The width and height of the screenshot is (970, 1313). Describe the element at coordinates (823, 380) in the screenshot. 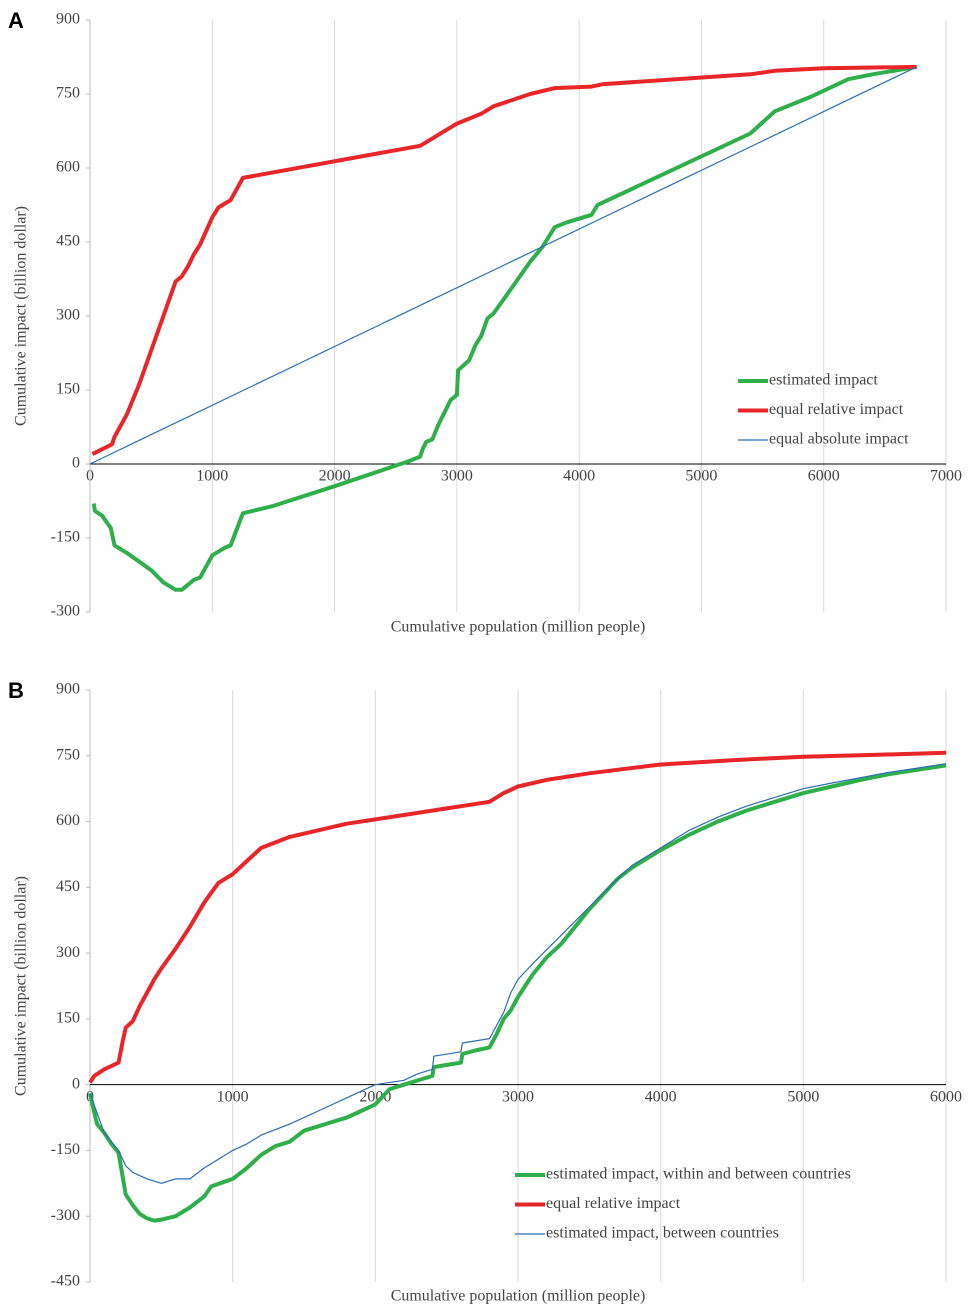

I see `legend-label: estimated impact` at that location.